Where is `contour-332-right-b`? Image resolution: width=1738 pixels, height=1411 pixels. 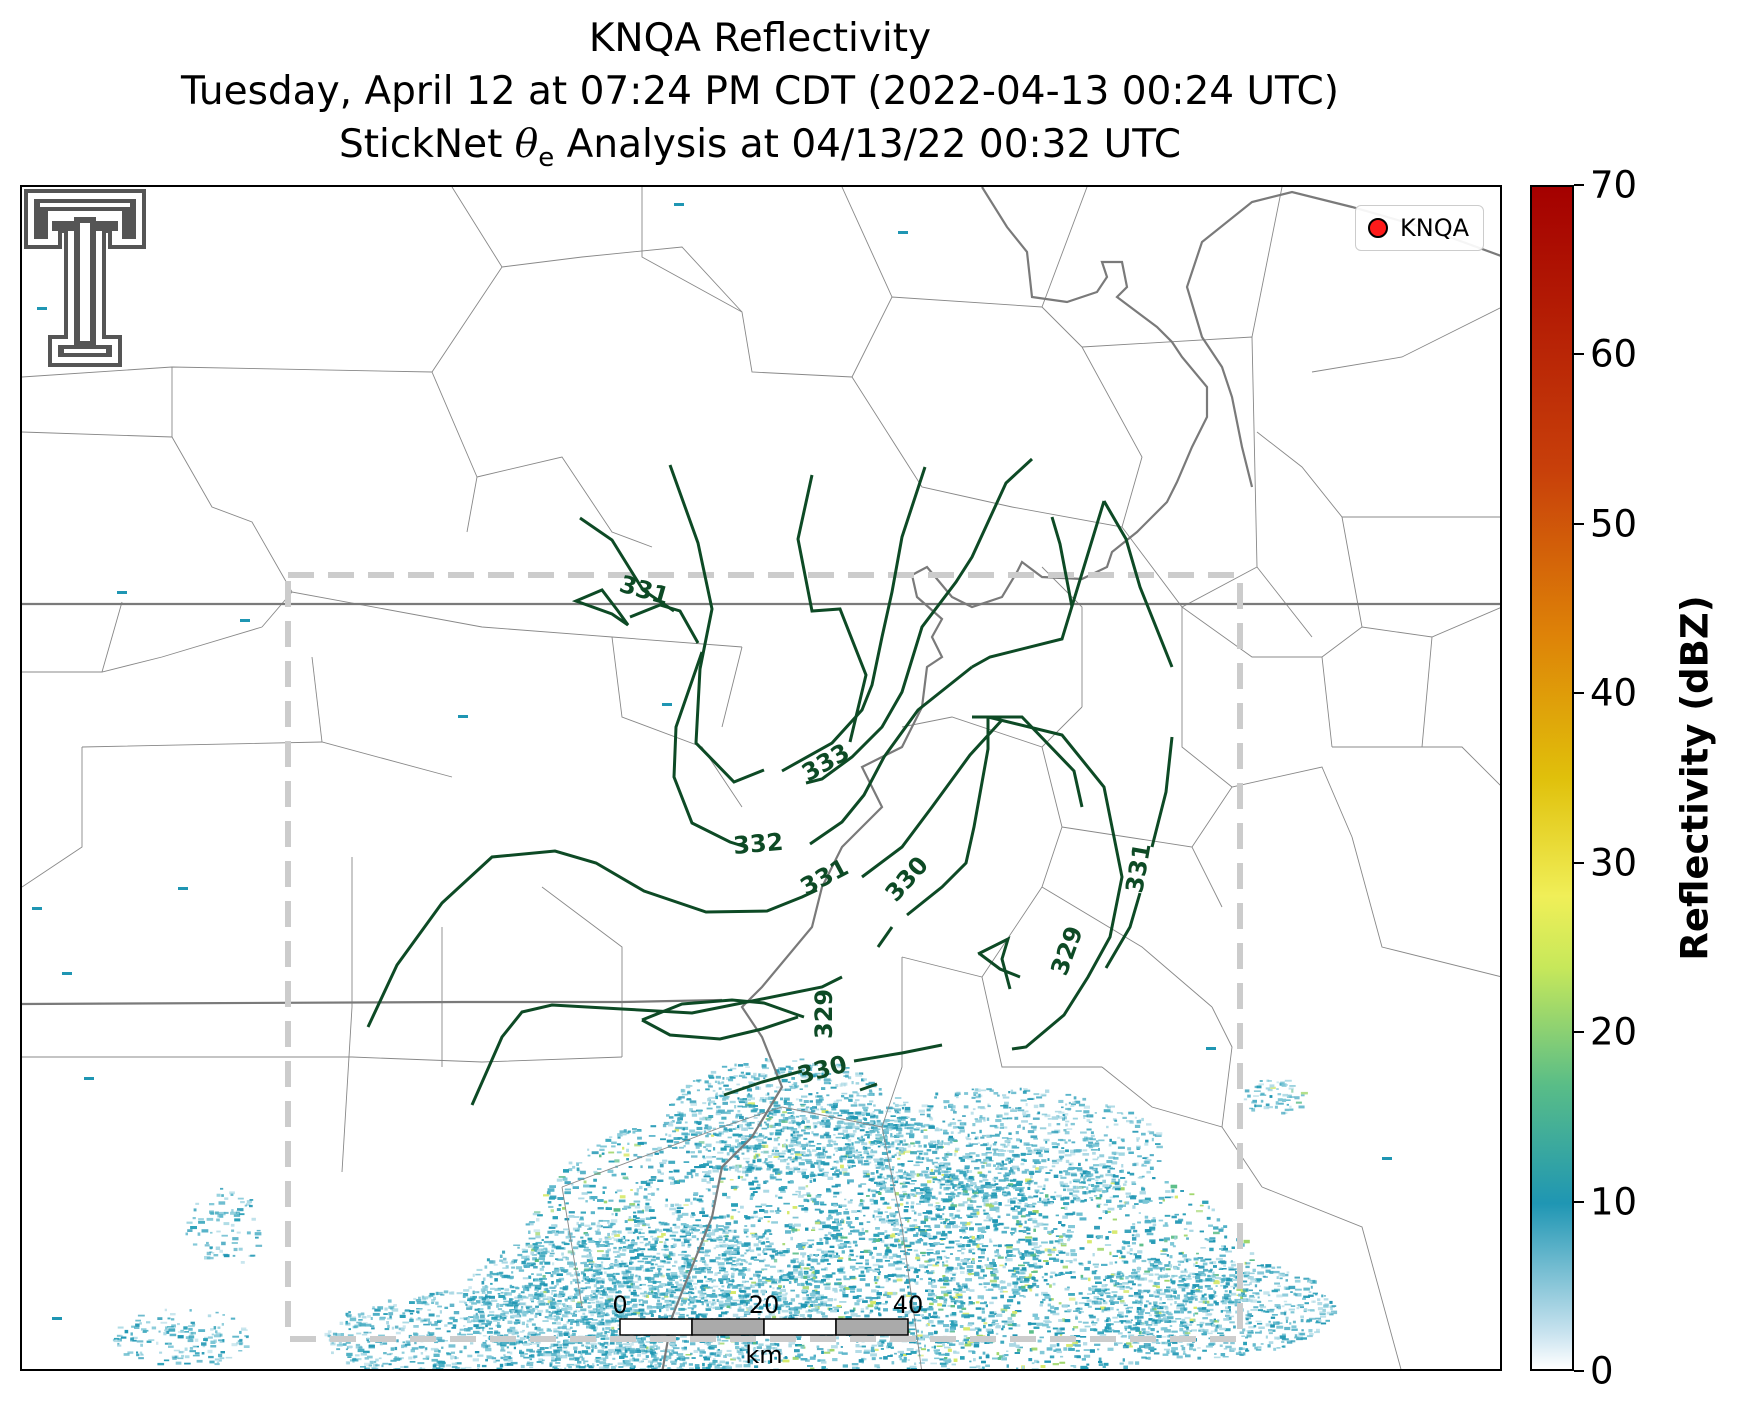
contour-332-right-b is located at coordinates (1038, 584).